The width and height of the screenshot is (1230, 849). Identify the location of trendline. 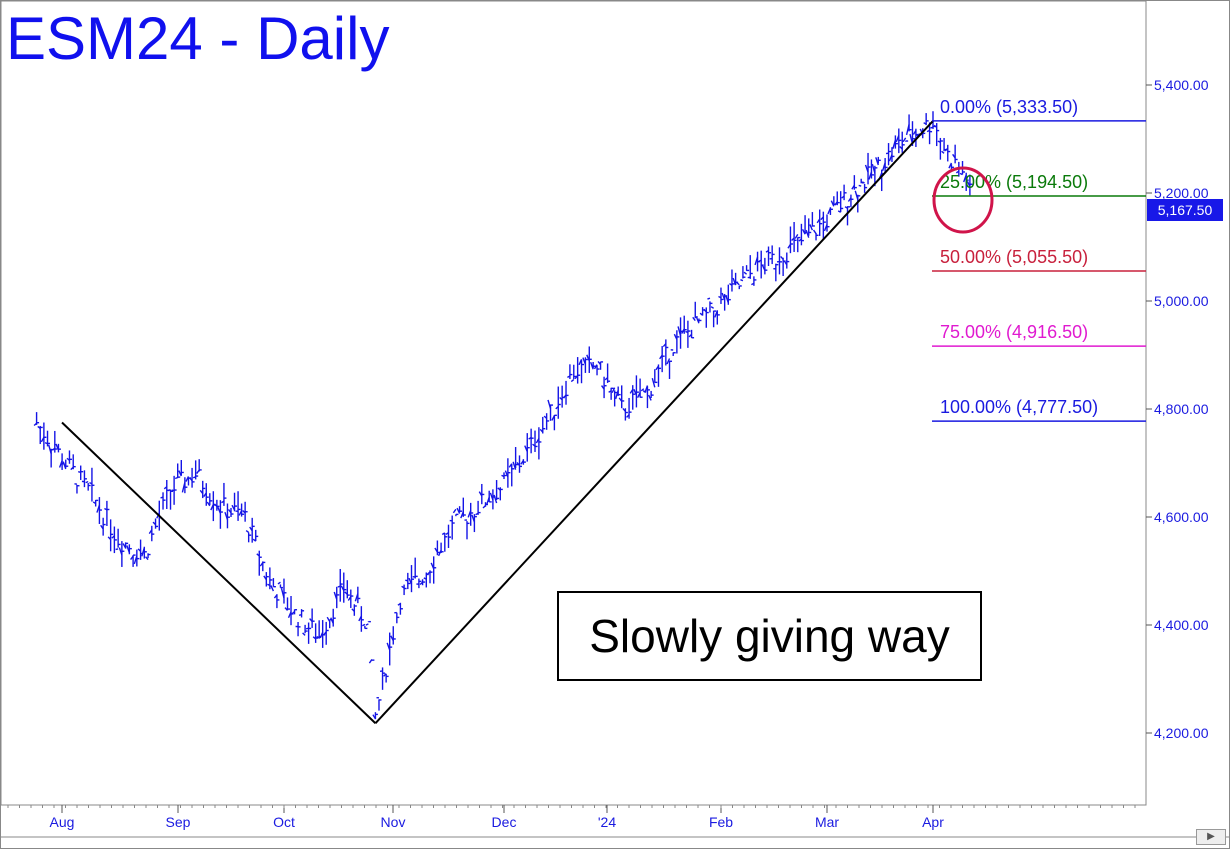
(219, 573).